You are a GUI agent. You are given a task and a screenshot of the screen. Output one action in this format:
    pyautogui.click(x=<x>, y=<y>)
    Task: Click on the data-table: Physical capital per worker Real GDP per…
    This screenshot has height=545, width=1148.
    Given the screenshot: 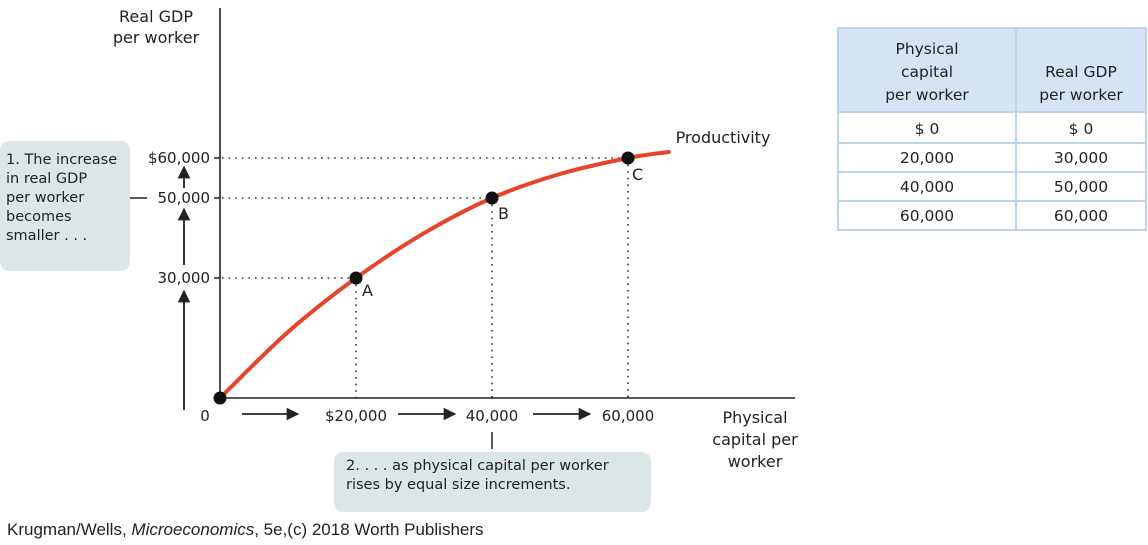 What is the action you would take?
    pyautogui.click(x=992, y=129)
    